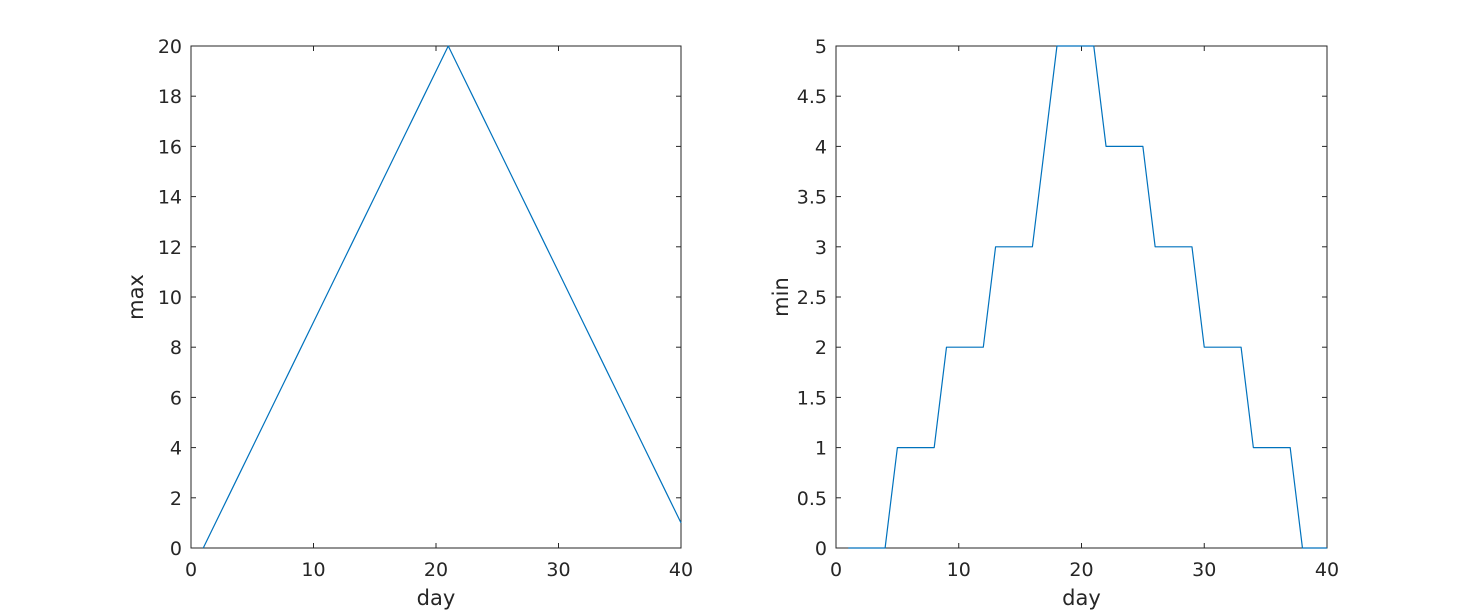 The image size is (1466, 616). Describe the element at coordinates (176, 348) in the screenshot. I see `y-tick-label: 8` at that location.